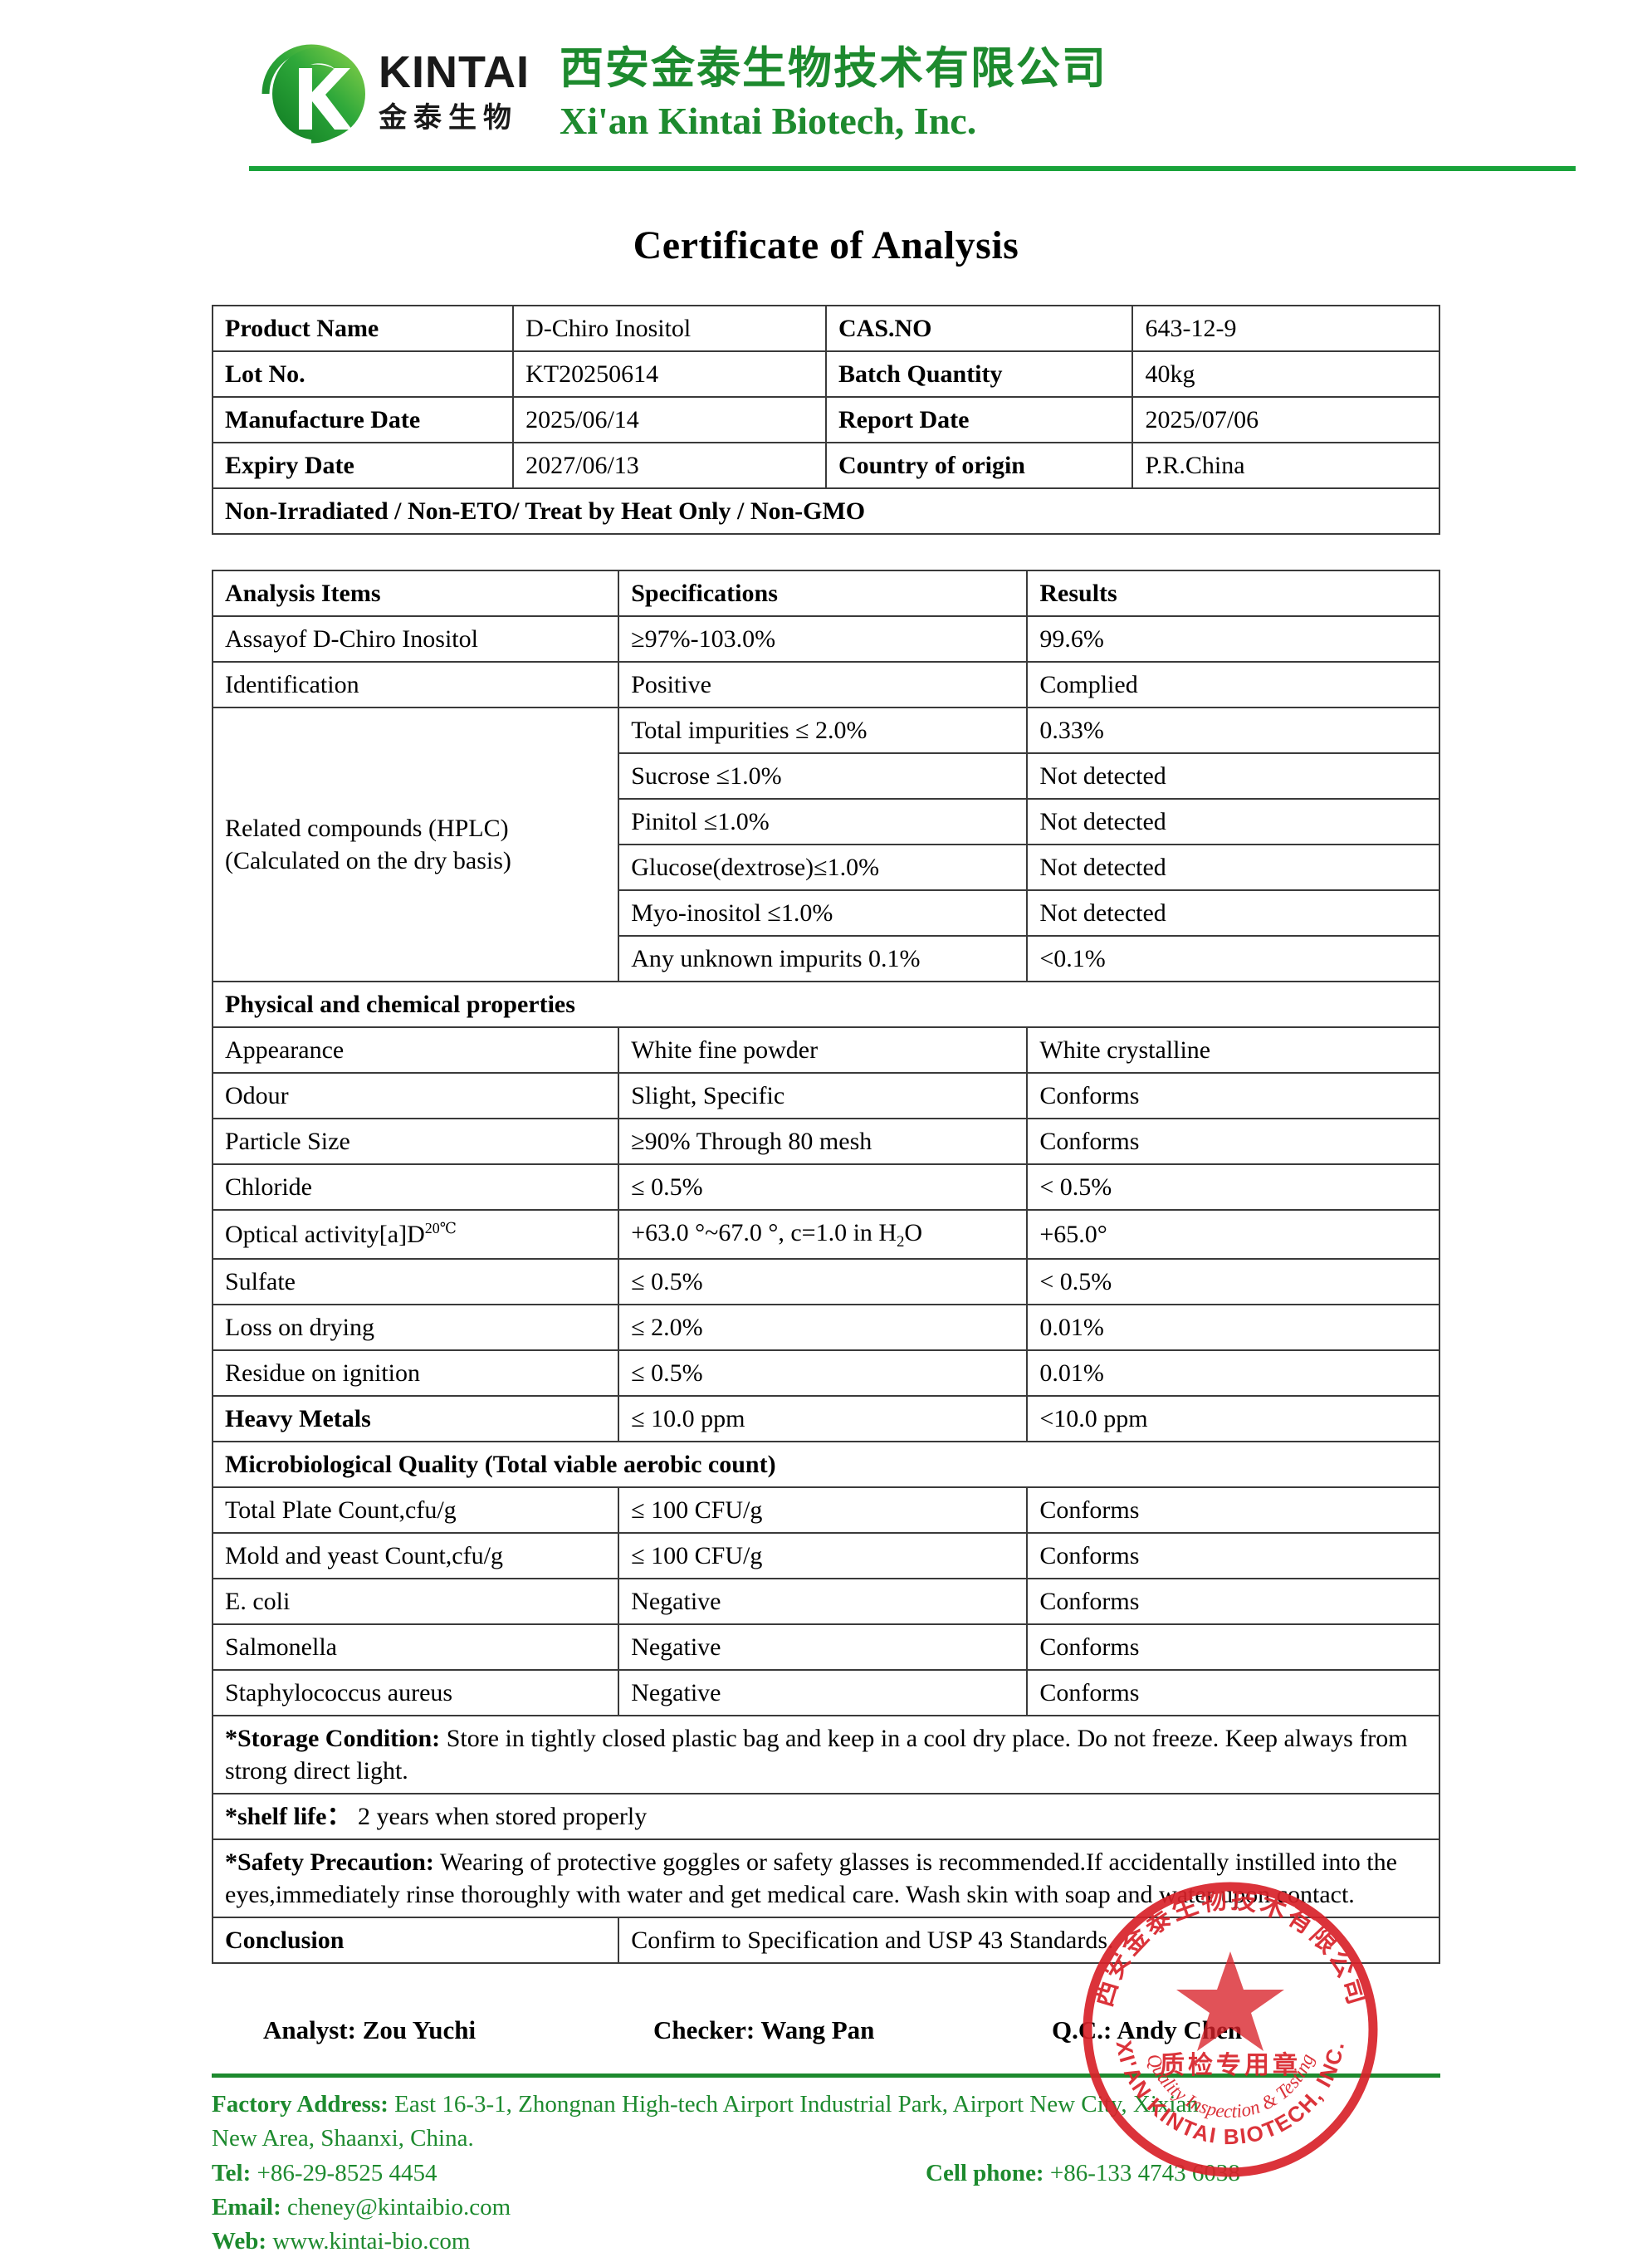  What do you see at coordinates (1233, 1187) in the screenshot?
I see `row-result-chloride: < 0.5%` at bounding box center [1233, 1187].